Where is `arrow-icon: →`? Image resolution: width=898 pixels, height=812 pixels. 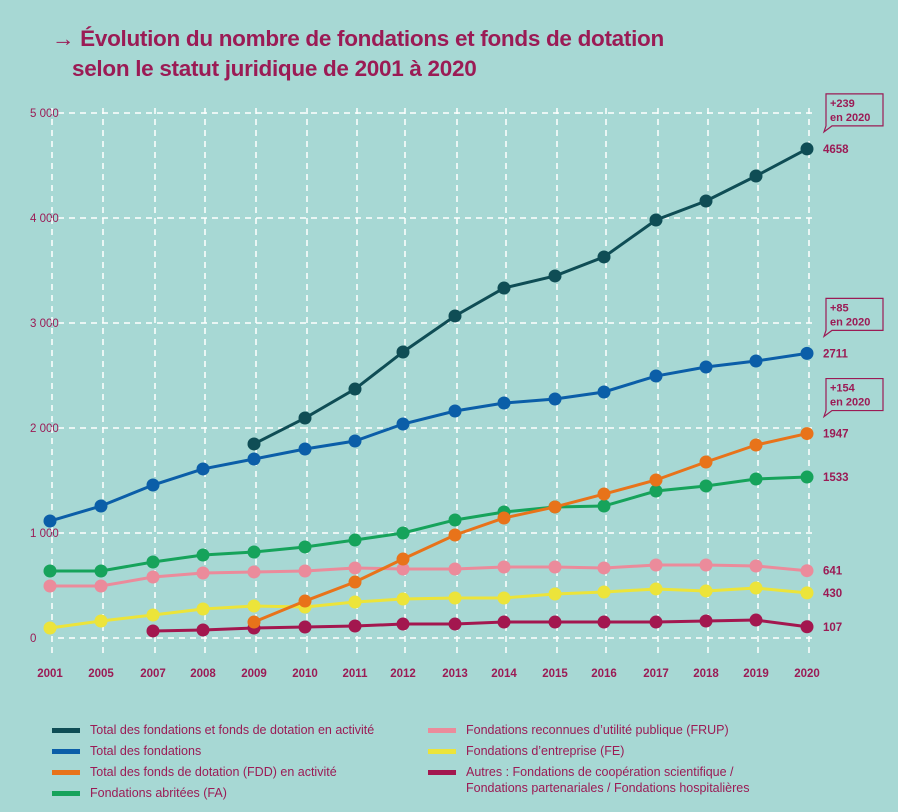 arrow-icon: → is located at coordinates (63, 38).